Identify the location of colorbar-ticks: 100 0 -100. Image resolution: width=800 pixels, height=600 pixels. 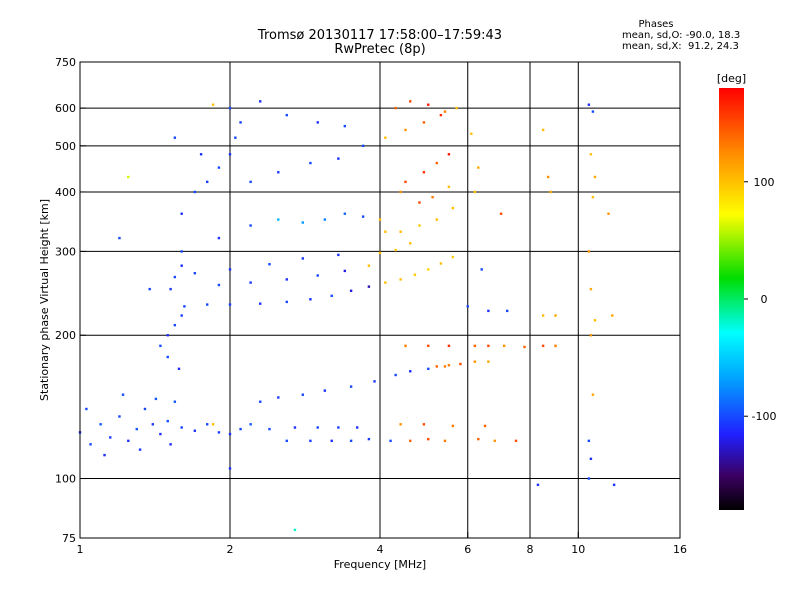
(760, 299).